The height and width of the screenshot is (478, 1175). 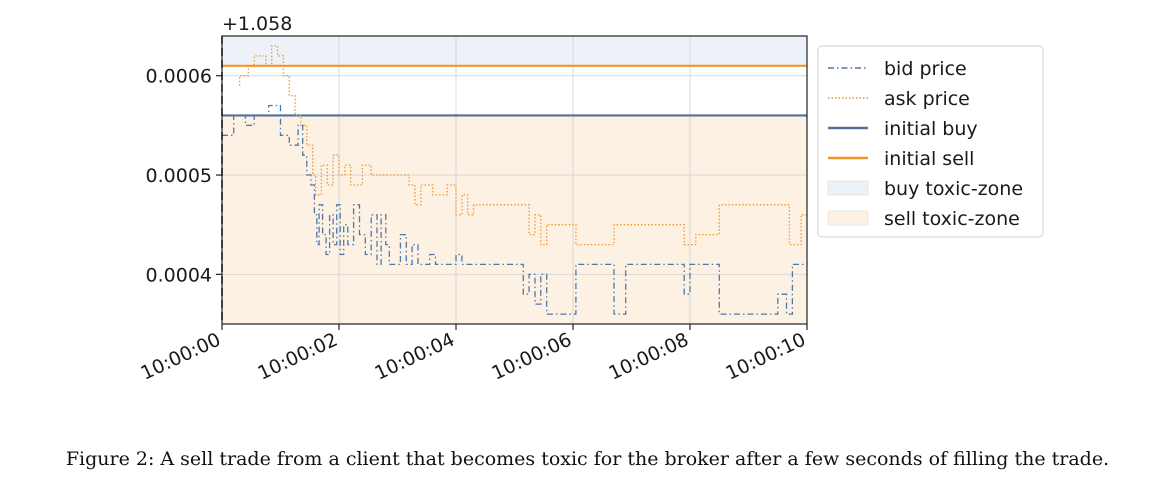 What do you see at coordinates (257, 24) in the screenshot?
I see `y-offset-label: +1.058` at bounding box center [257, 24].